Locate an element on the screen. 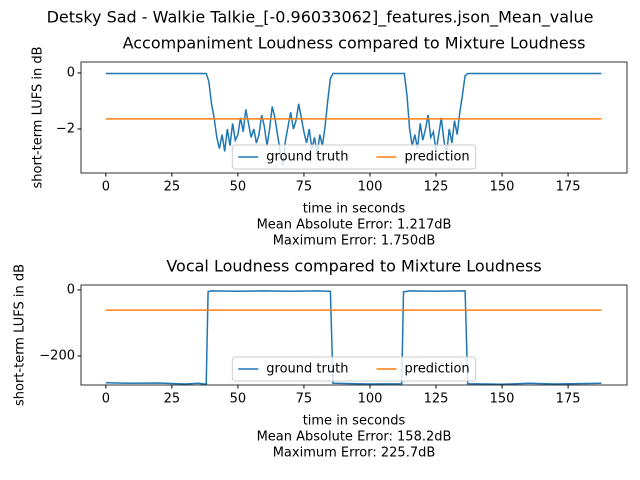 The image size is (640, 480). annotation: Mean Absolute Error: 158.2dB is located at coordinates (354, 437).